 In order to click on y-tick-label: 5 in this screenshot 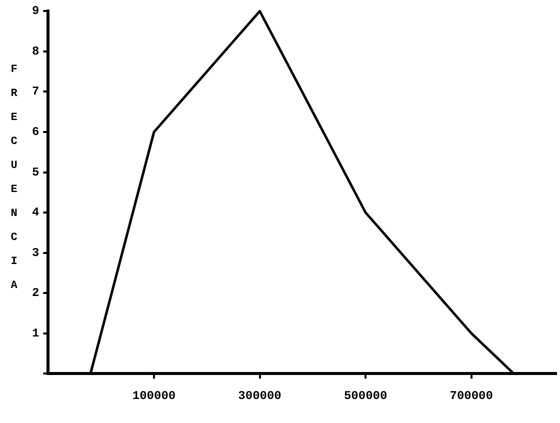, I will do `click(36, 172)`.